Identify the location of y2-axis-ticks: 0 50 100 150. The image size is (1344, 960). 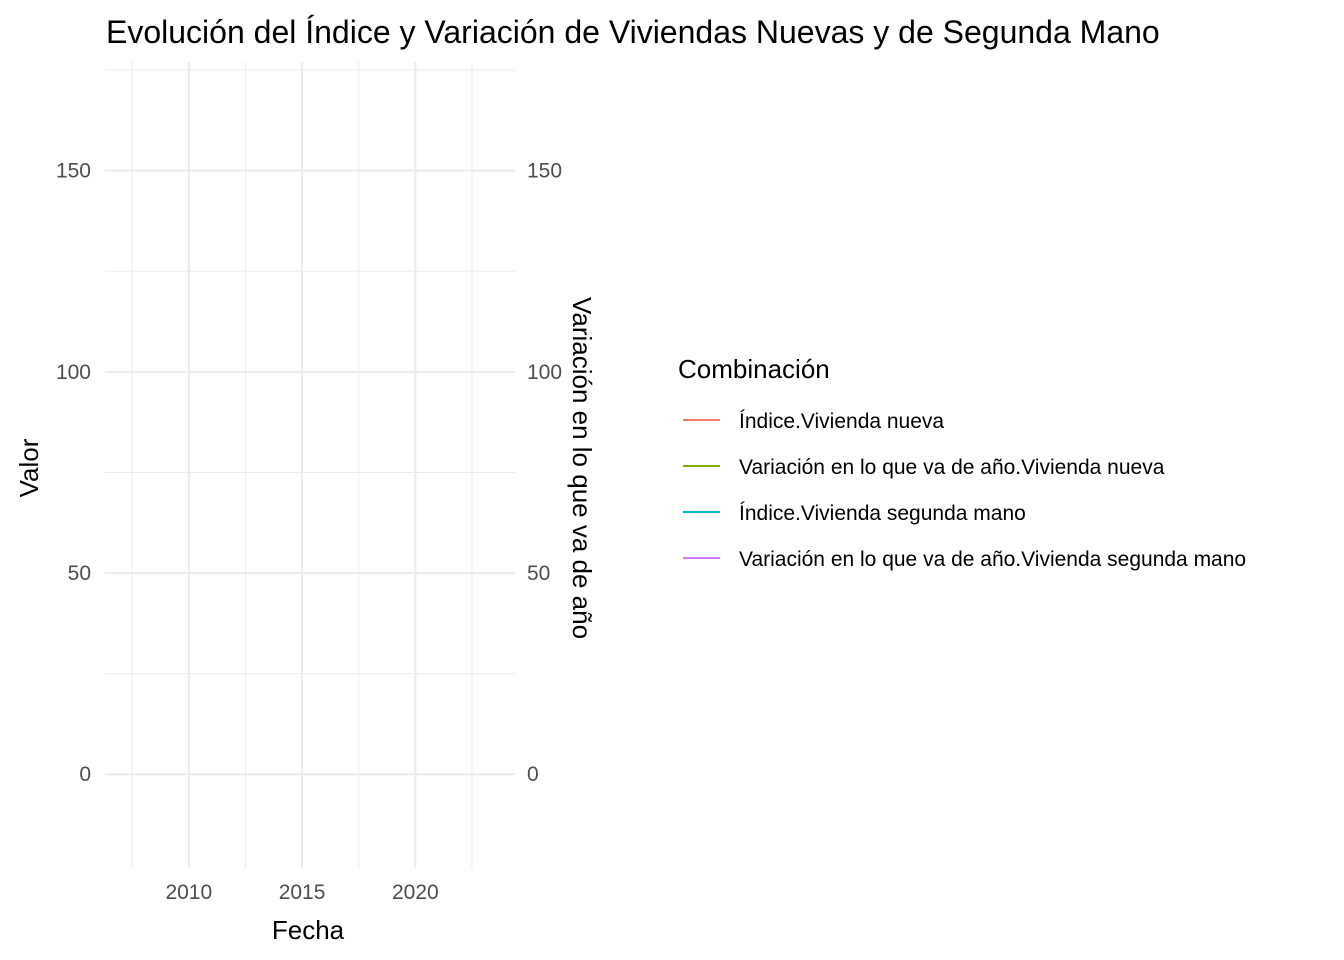
(544, 473).